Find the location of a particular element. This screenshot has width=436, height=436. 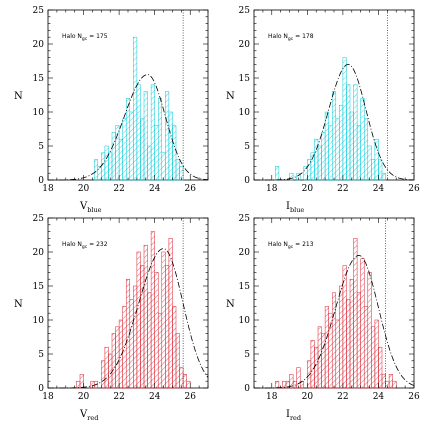

x-axis-label: Vblue is located at coordinates (90, 207).